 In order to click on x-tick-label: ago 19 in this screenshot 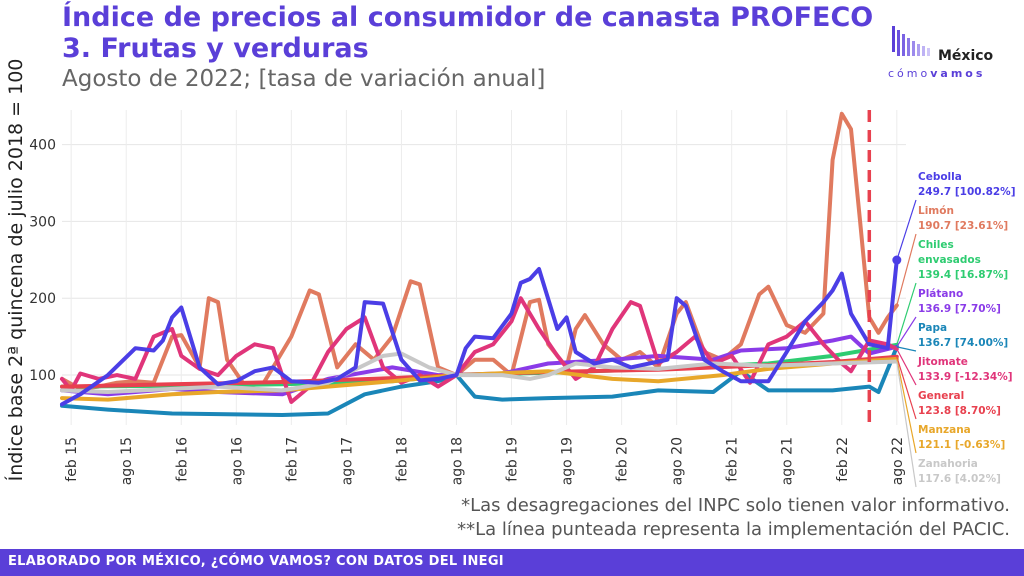, I will do `click(568, 461)`.